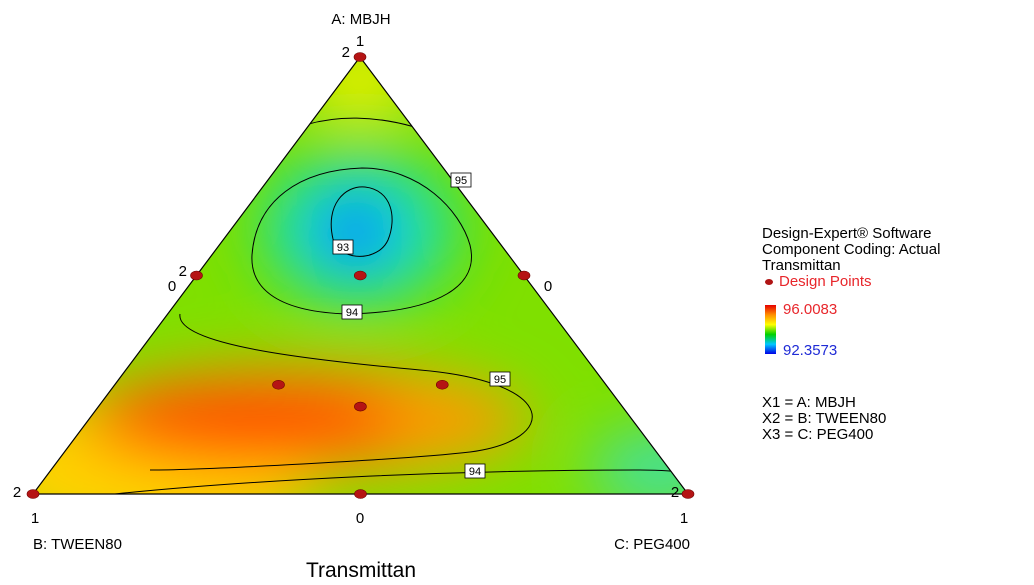  What do you see at coordinates (851, 249) in the screenshot?
I see `legend-coding: Component Coding: Actual` at bounding box center [851, 249].